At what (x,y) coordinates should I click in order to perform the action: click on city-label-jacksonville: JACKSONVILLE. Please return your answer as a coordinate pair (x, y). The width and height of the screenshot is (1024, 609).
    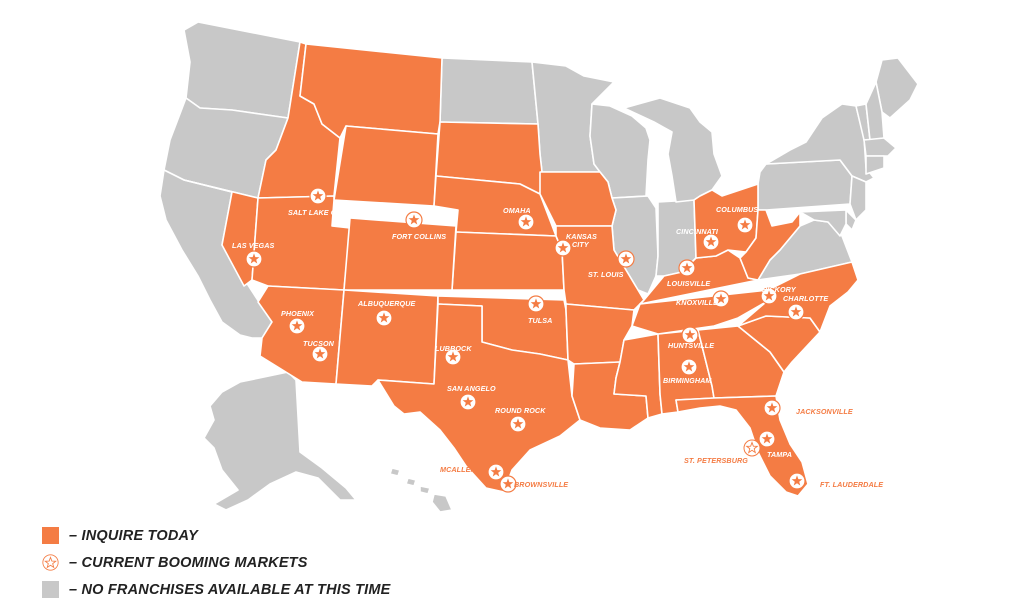
    Looking at the image, I should click on (824, 411).